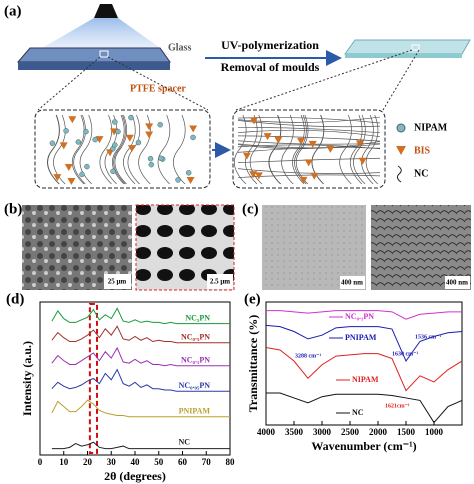 Image resolution: width=474 pixels, height=484 pixels. What do you see at coordinates (431, 127) in the screenshot?
I see `legend-label: NIPAM` at bounding box center [431, 127].